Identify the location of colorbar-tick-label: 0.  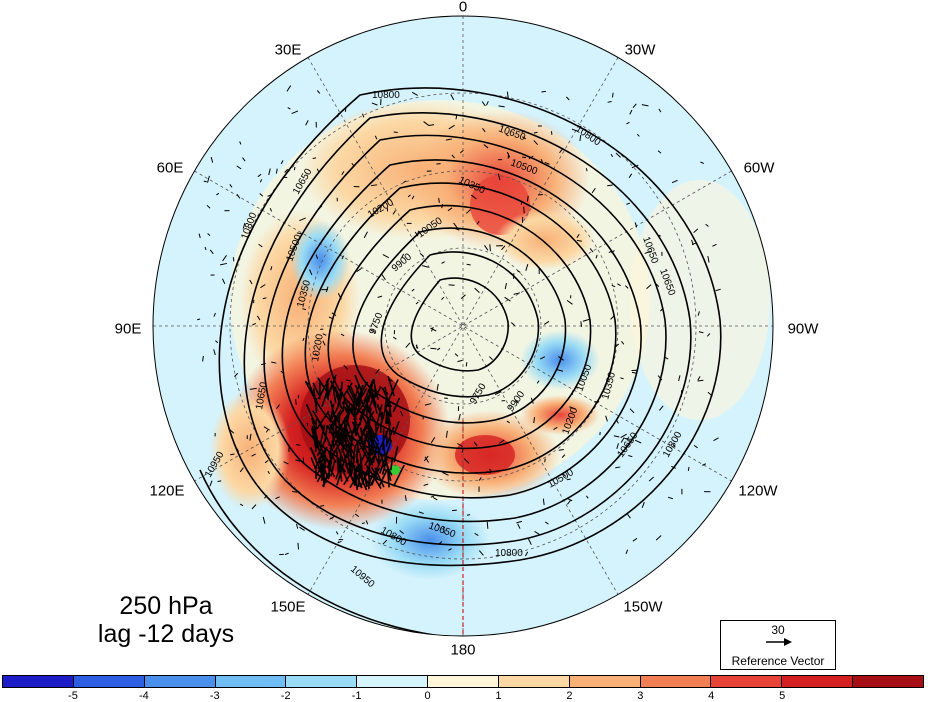
(427, 696).